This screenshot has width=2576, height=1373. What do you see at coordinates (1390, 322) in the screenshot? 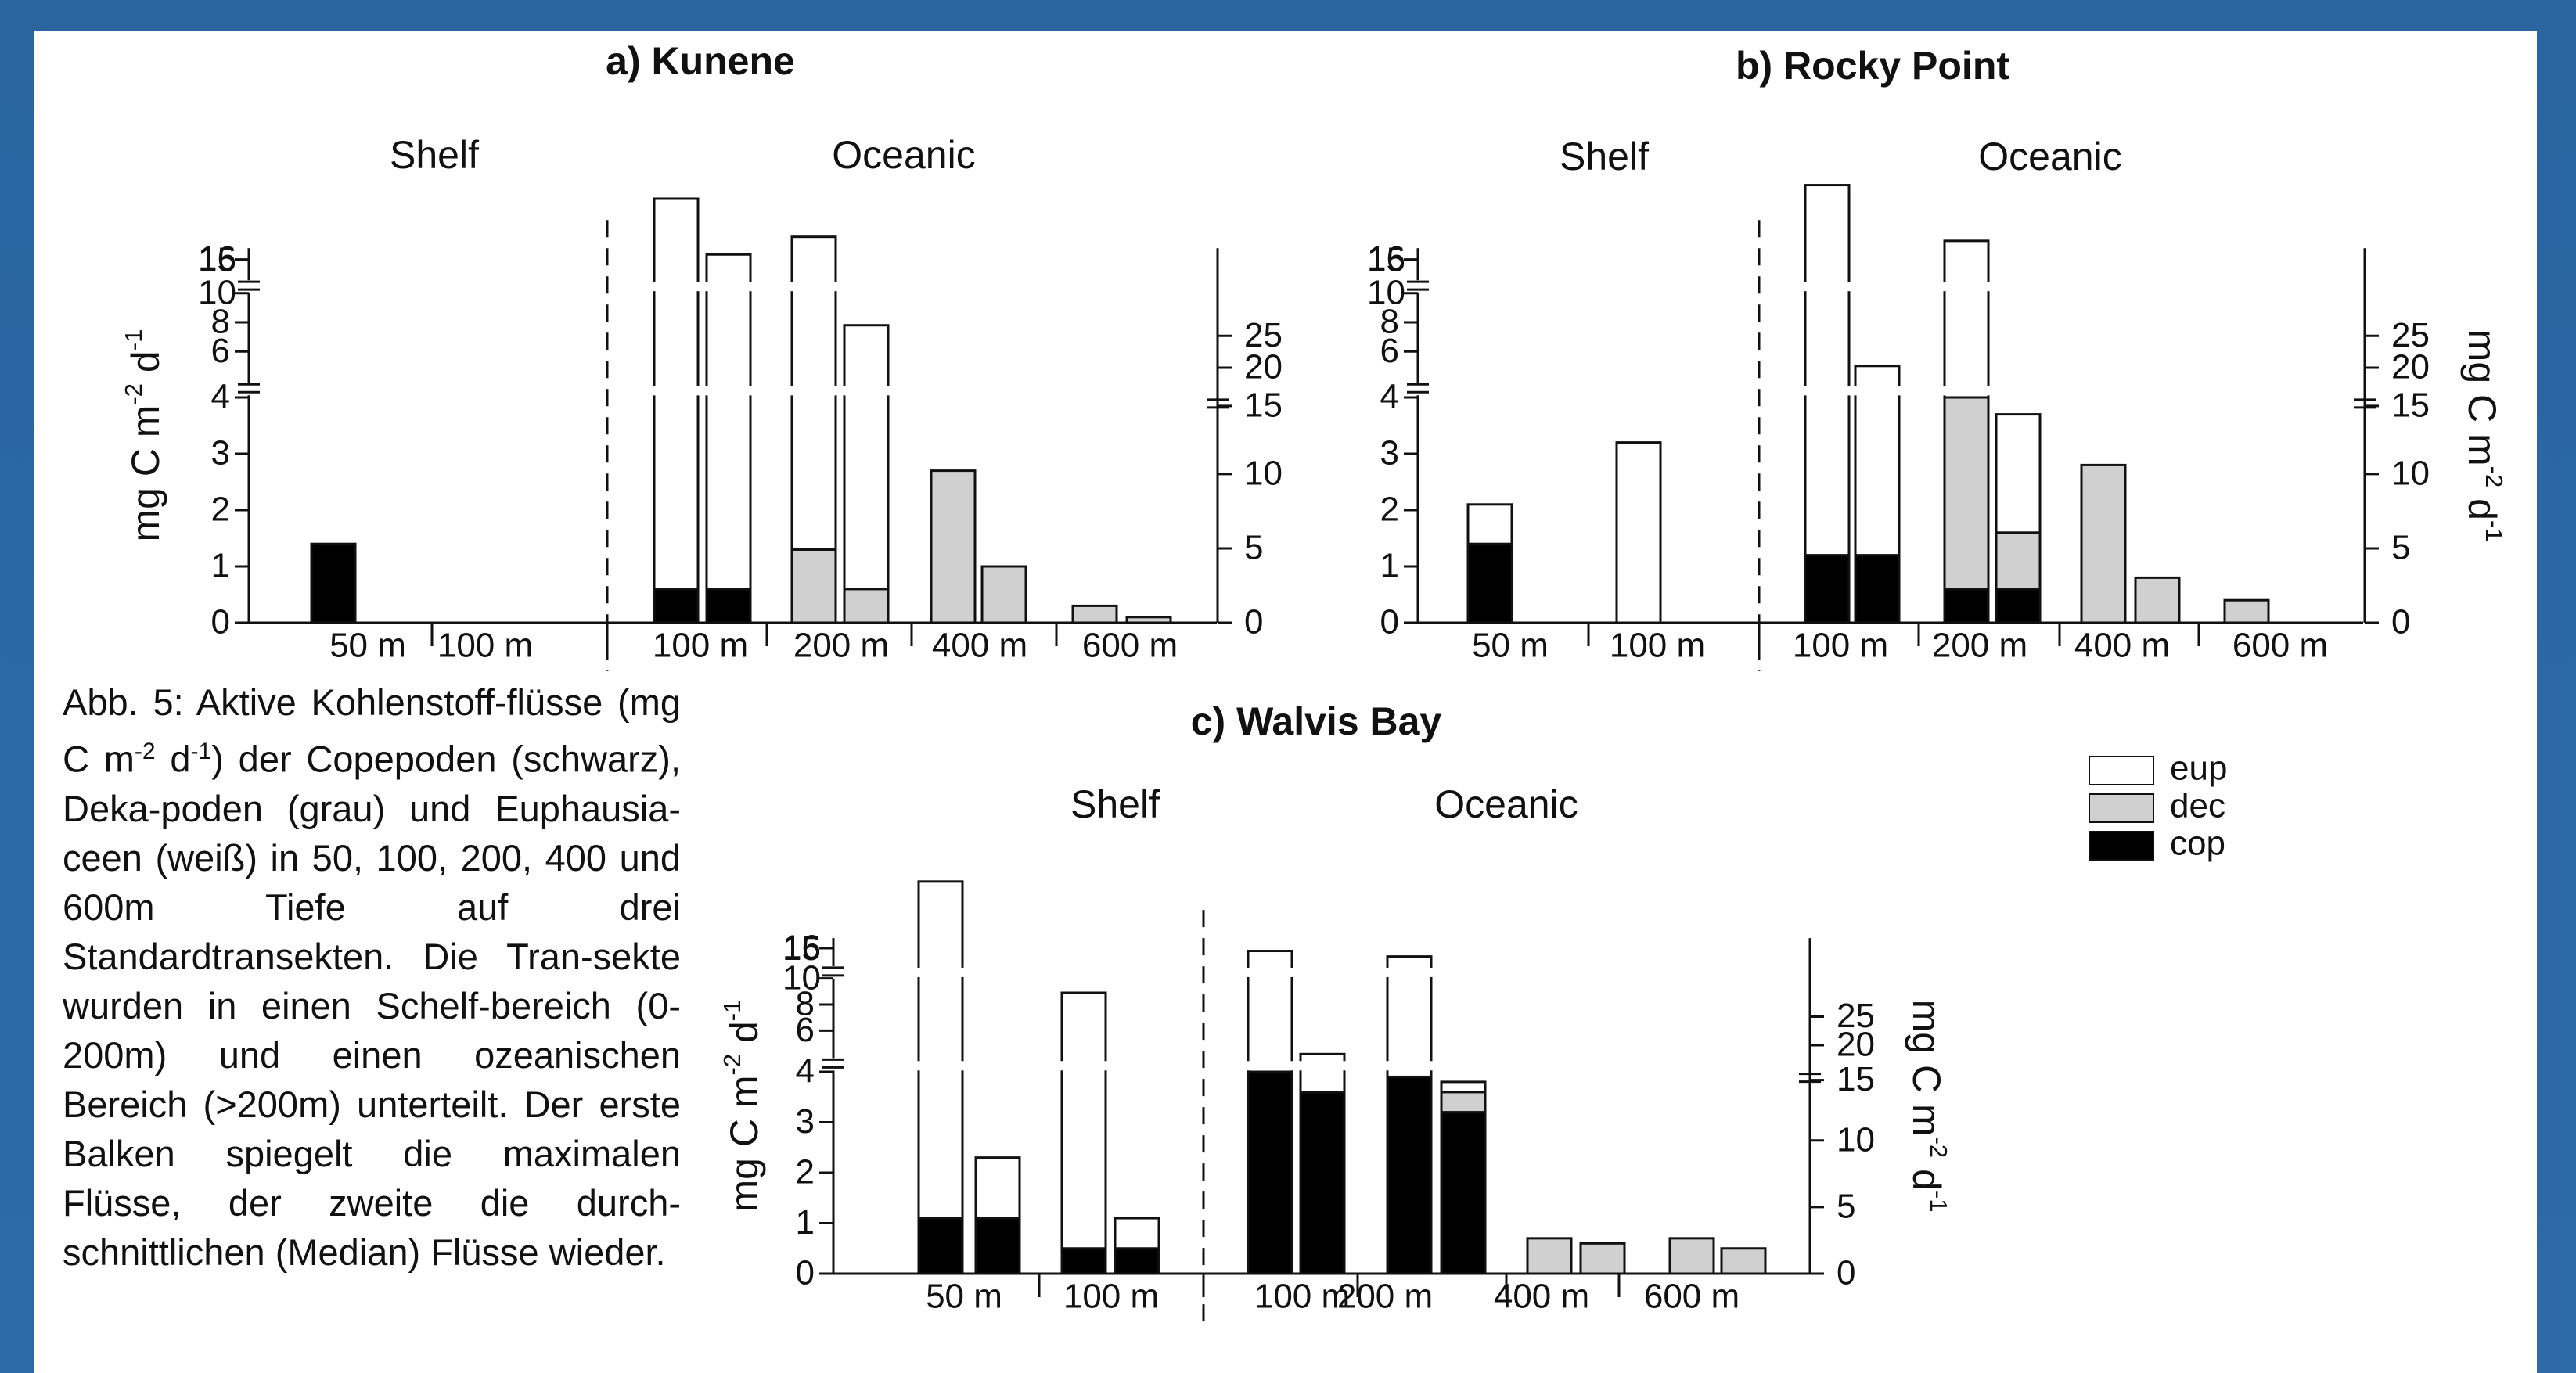
I see `left-tick-label: 8` at bounding box center [1390, 322].